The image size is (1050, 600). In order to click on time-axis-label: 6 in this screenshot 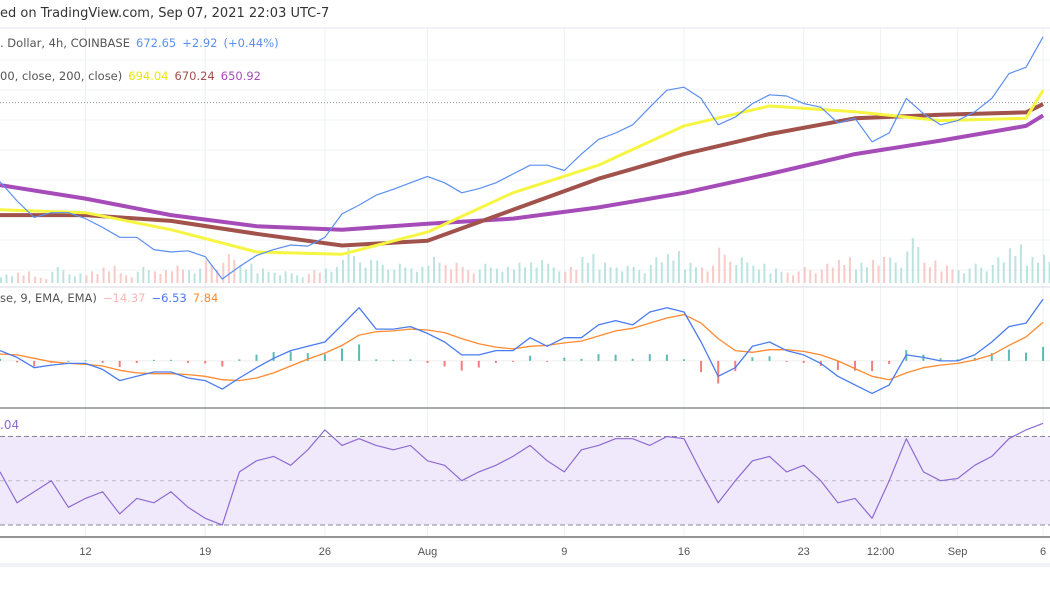, I will do `click(1043, 552)`.